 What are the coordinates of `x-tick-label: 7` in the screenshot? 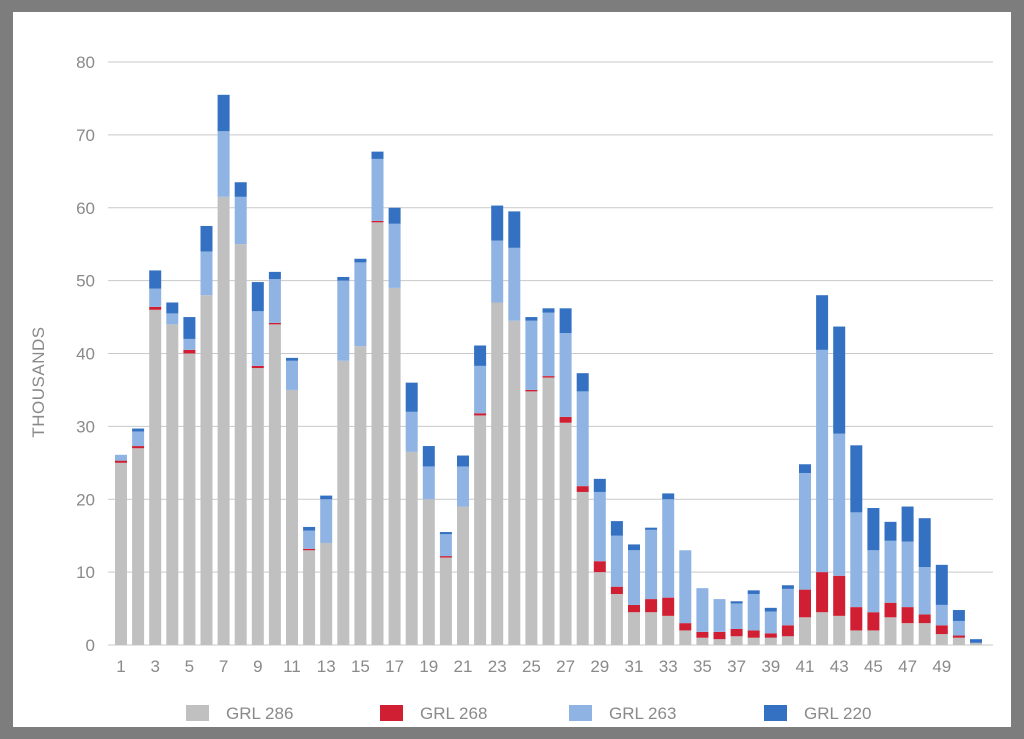 It's located at (223, 666).